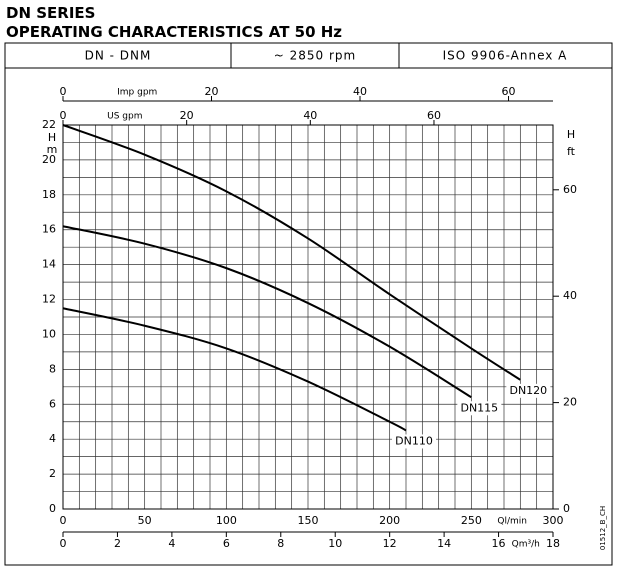 The height and width of the screenshot is (573, 617). I want to click on x-axis-label: Ql/min, so click(512, 522).